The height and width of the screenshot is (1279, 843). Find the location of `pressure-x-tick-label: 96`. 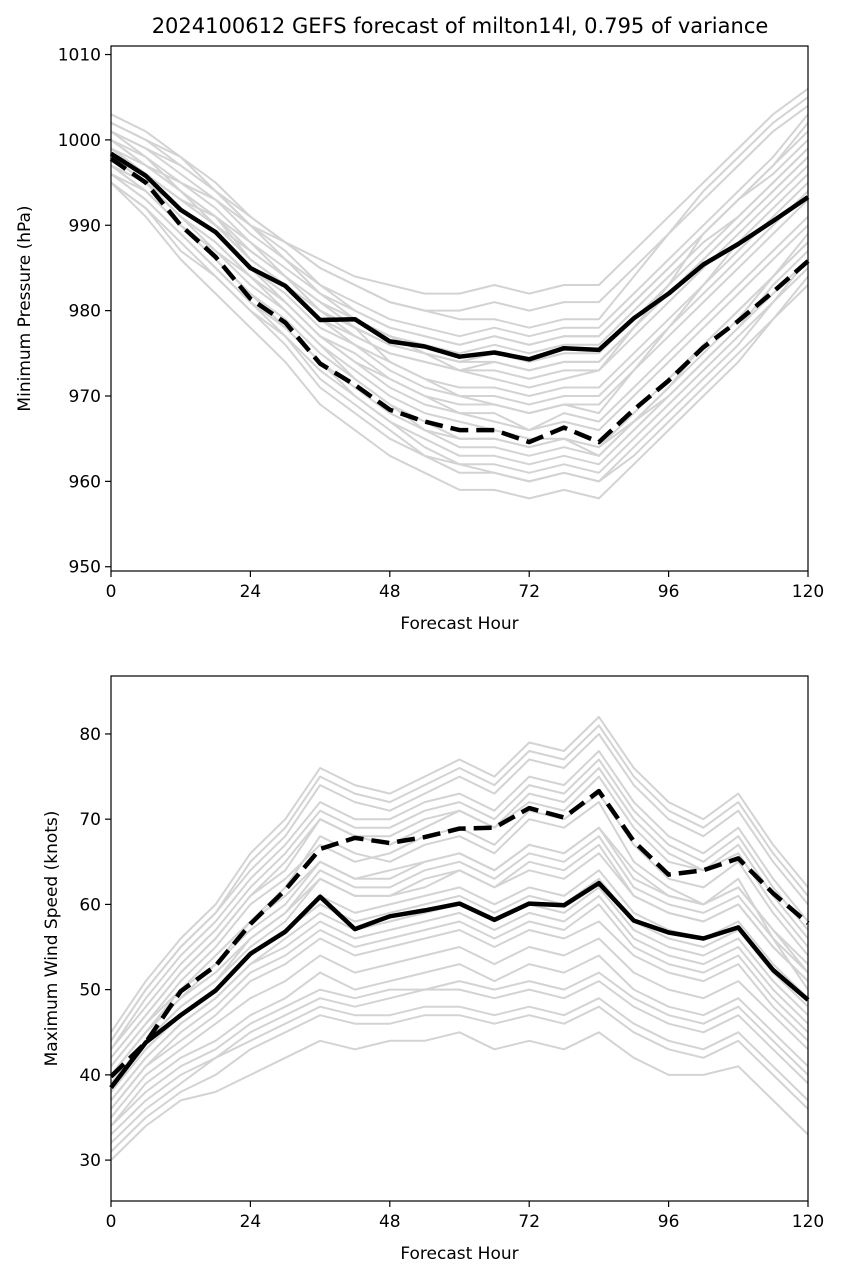

pressure-x-tick-label: 96 is located at coordinates (669, 592).